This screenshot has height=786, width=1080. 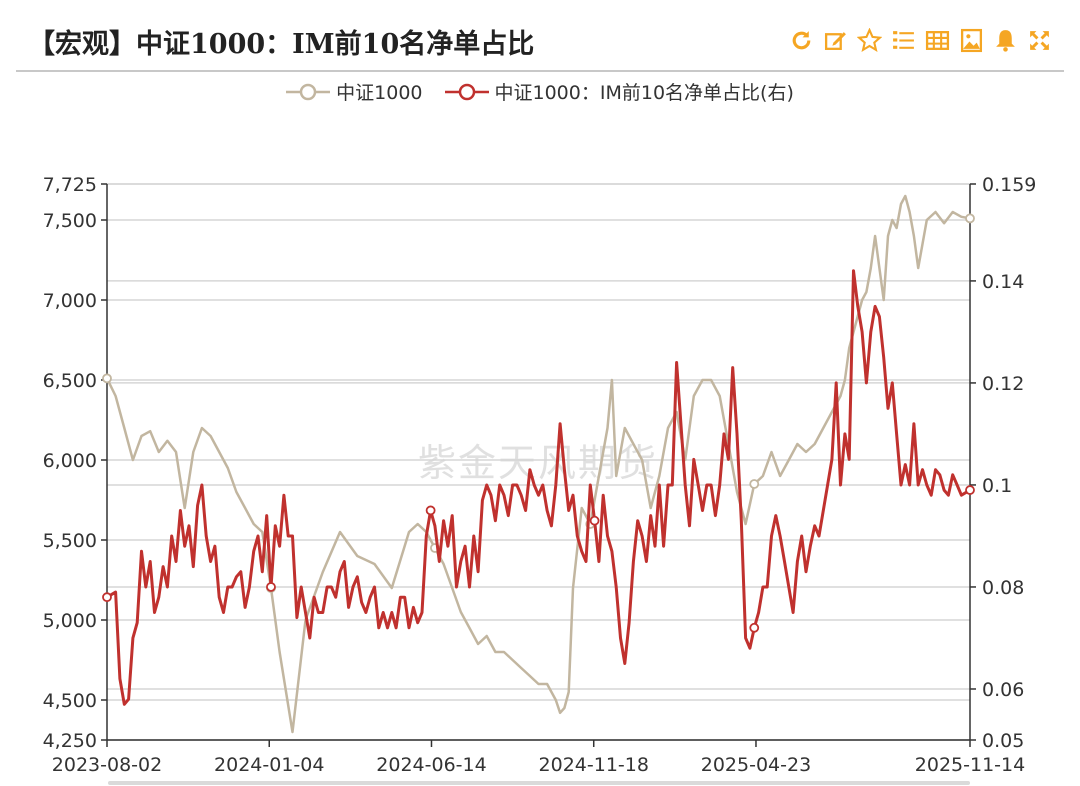 I want to click on y-right-tick-label: 0.08, so click(x=1003, y=588).